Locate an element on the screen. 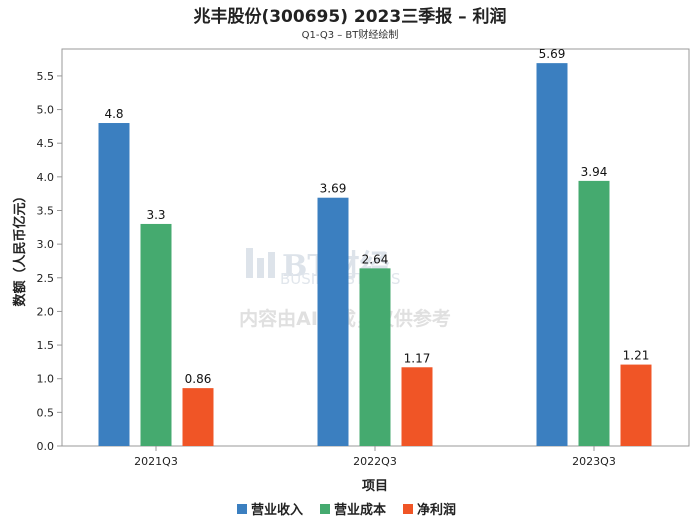 Image resolution: width=700 pixels, height=524 pixels. y-tick-label: 3.0 is located at coordinates (46, 244).